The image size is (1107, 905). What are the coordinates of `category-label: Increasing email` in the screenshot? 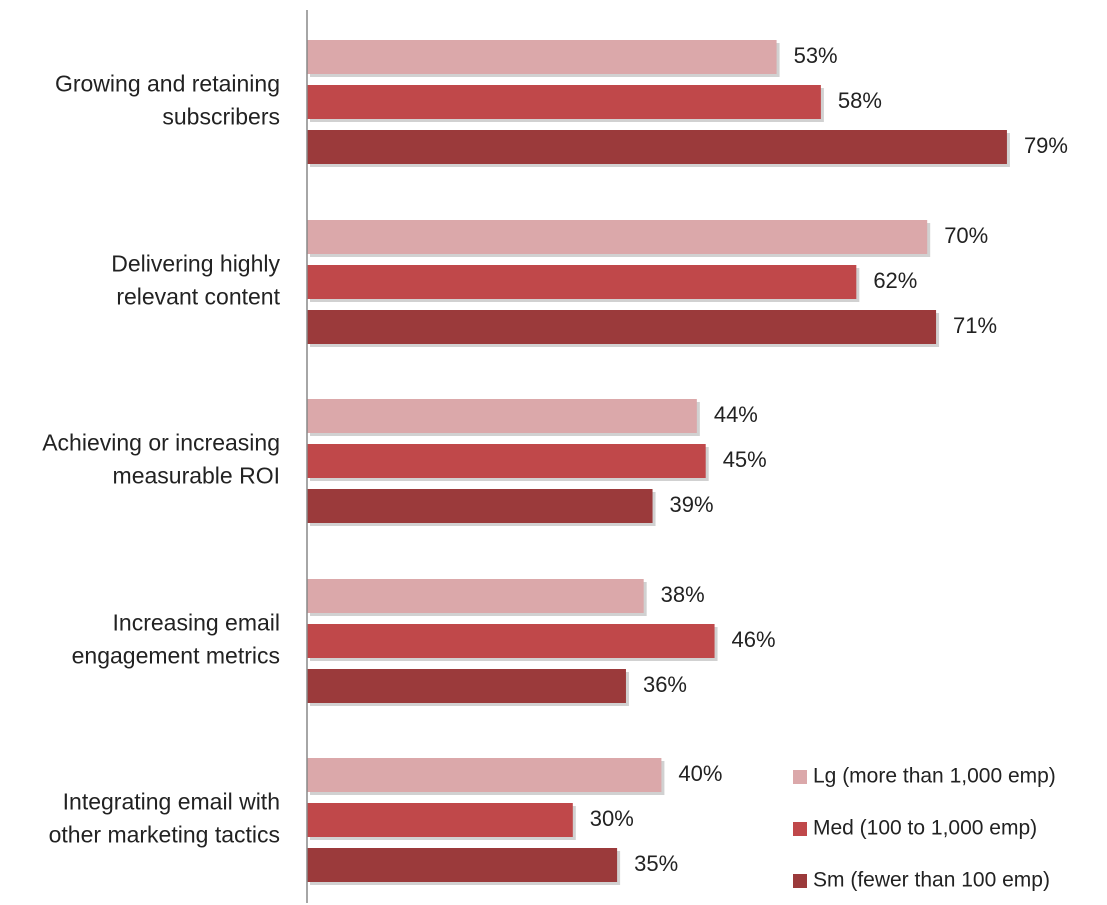 It's located at (196, 623).